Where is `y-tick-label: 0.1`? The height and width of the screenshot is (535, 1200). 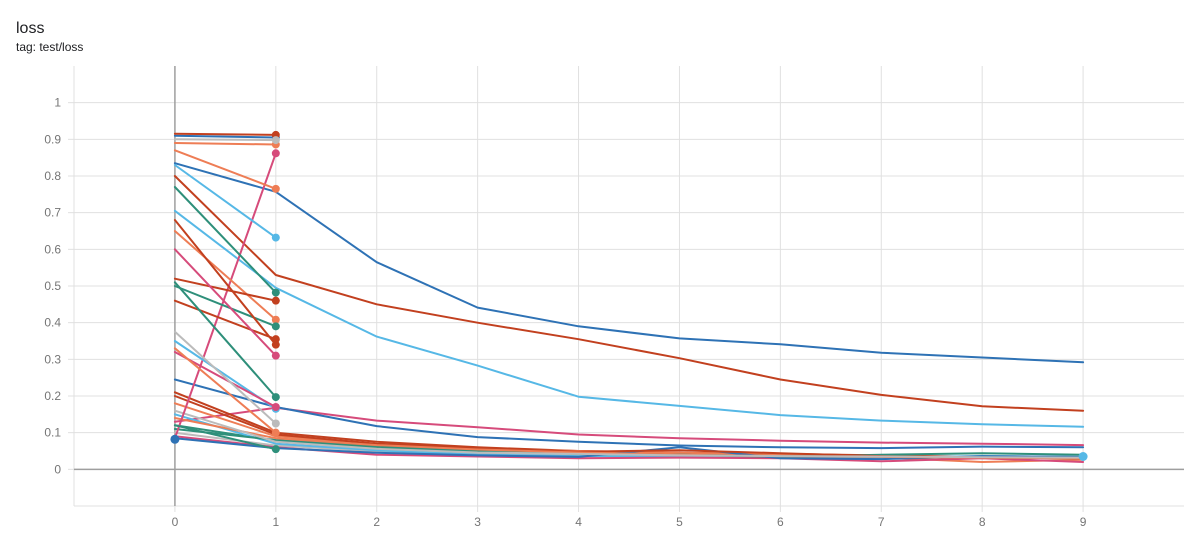 y-tick-label: 0.1 is located at coordinates (52, 433).